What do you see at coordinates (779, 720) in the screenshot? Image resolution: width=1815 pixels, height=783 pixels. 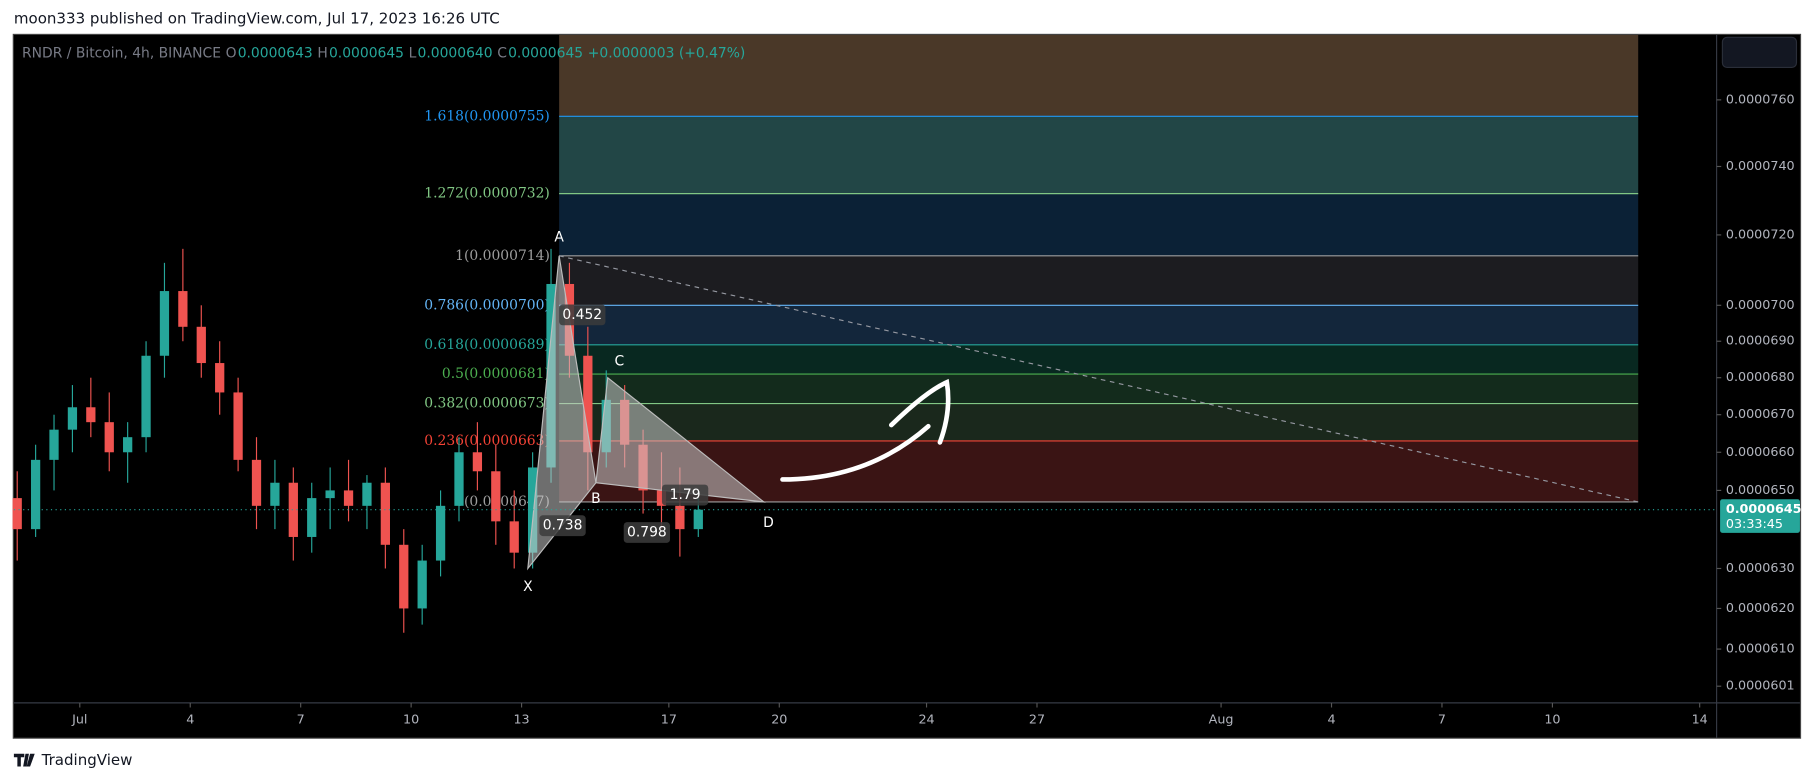 I see `x-tick-label: 20` at bounding box center [779, 720].